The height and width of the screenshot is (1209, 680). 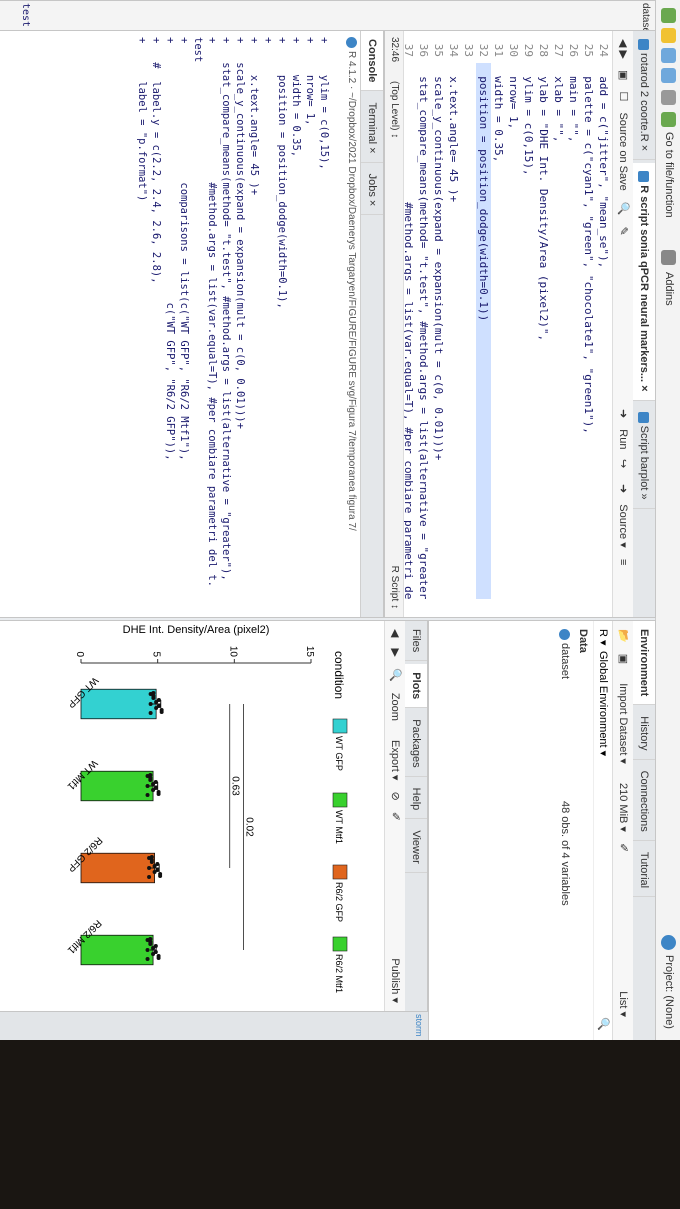 What do you see at coordinates (372, 190) in the screenshot?
I see `tab-jobs: Jobs ×` at bounding box center [372, 190].